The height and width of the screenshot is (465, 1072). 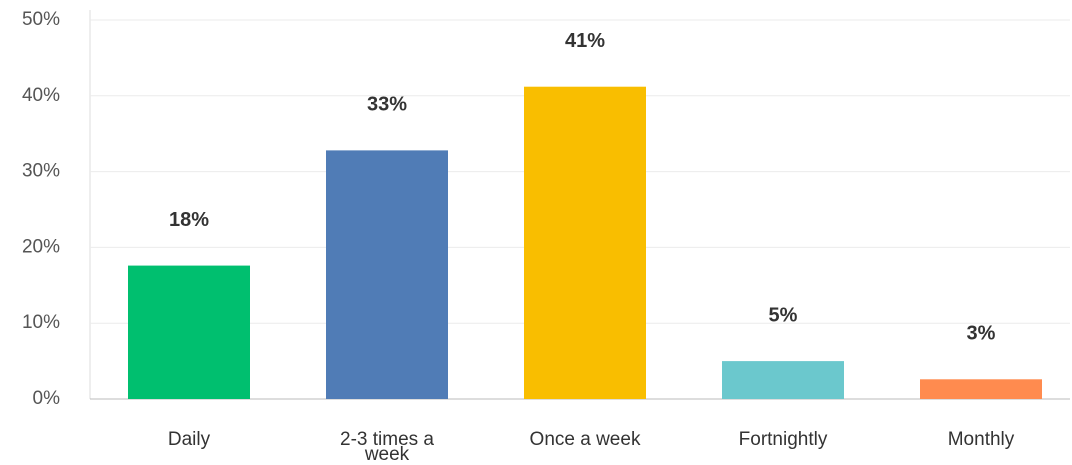 What do you see at coordinates (47, 398) in the screenshot?
I see `y-tick-label: 0%` at bounding box center [47, 398].